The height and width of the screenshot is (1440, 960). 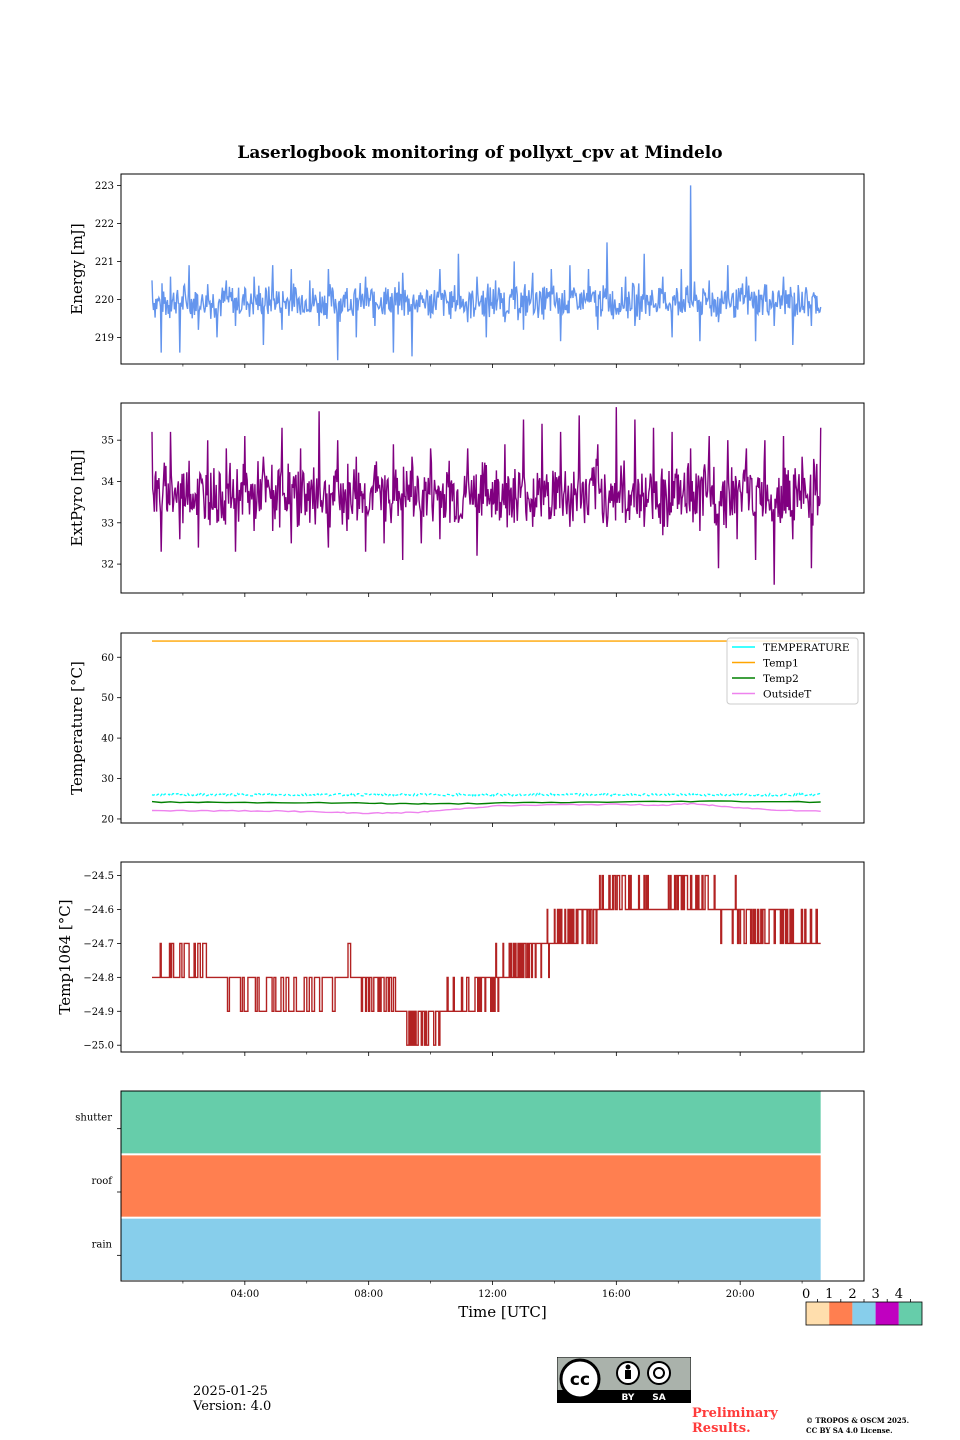 I want to click on x-tick-label: 08:00, so click(x=368, y=1294).